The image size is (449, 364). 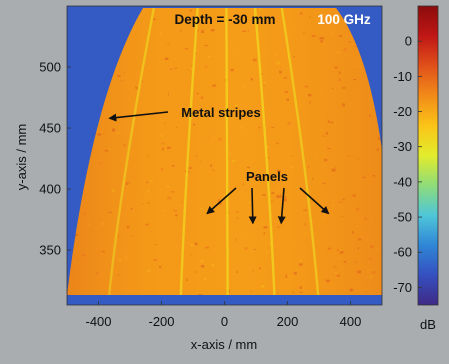 I want to click on colorbar-tick-label: -60, so click(x=402, y=252).